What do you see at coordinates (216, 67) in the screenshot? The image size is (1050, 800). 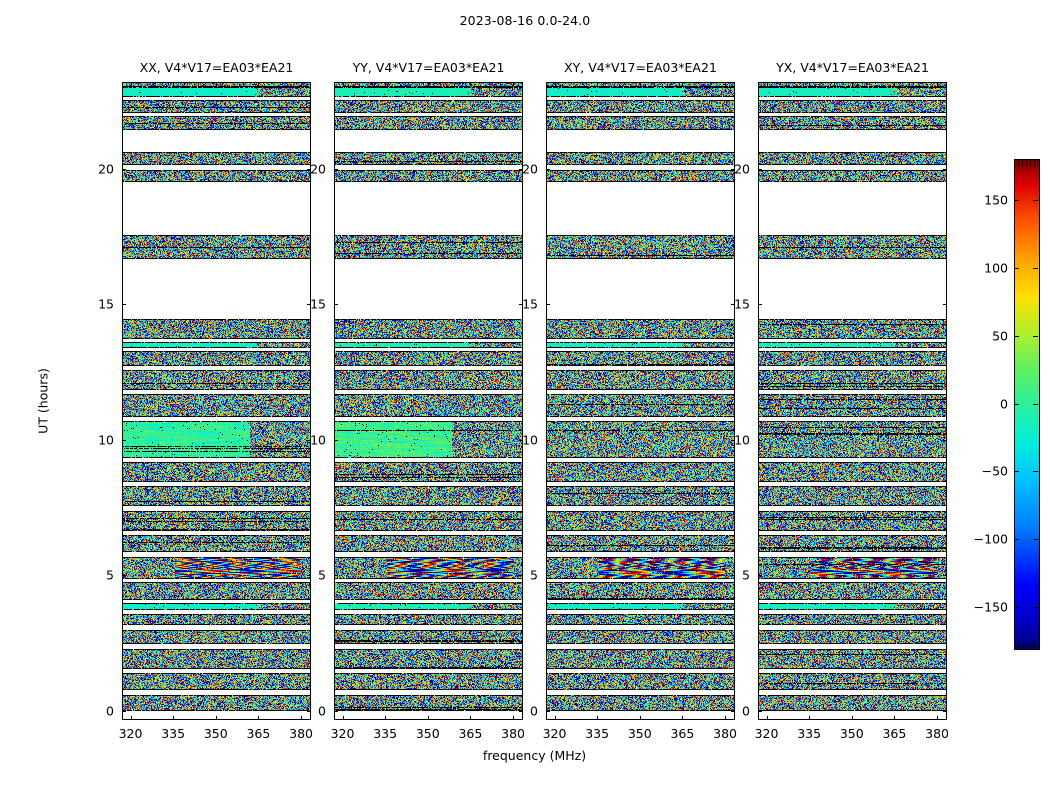 I see `panel-title-xx: XX, V4*V17=EA03*EA21` at bounding box center [216, 67].